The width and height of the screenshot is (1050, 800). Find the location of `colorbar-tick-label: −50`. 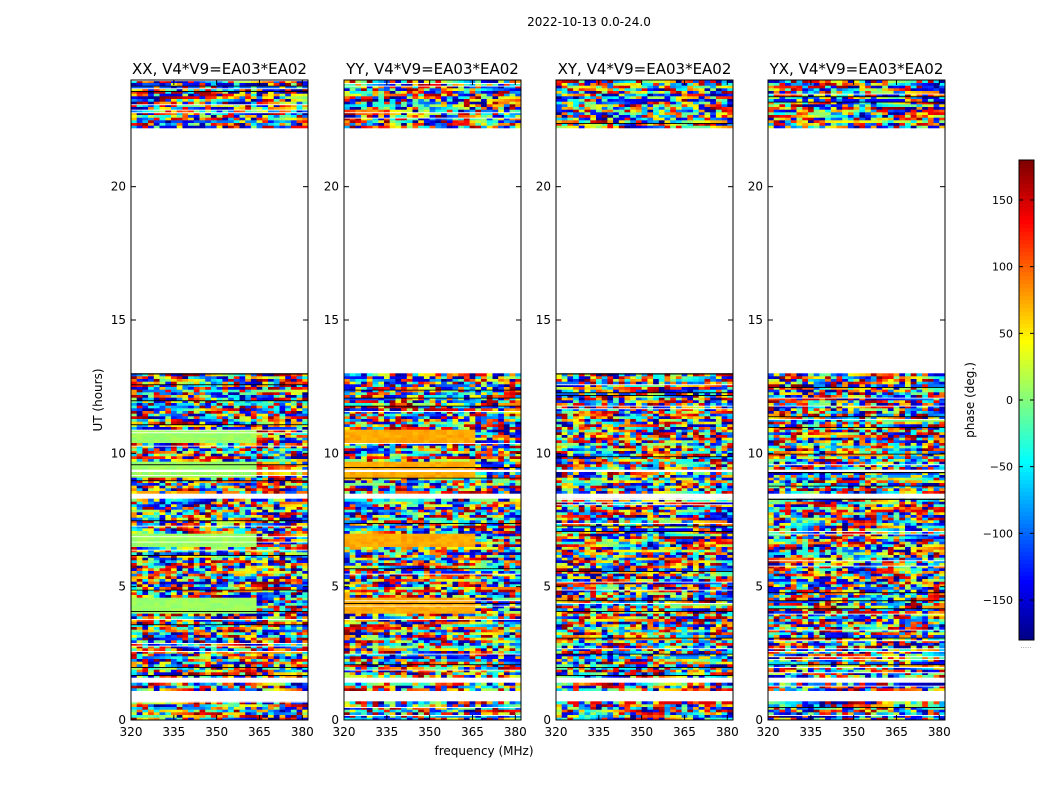

colorbar-tick-label: −50 is located at coordinates (1001, 467).